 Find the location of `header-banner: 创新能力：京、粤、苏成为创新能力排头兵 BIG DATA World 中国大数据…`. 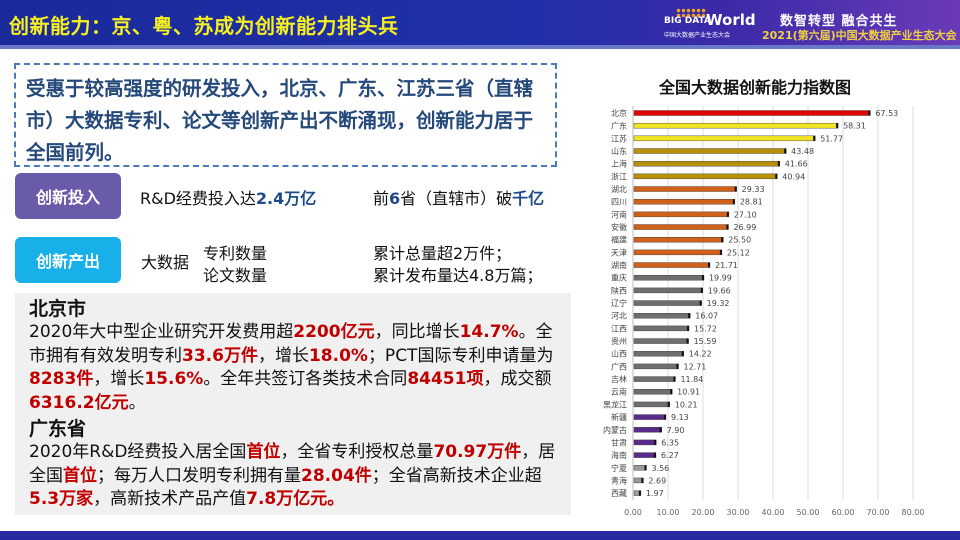

header-banner: 创新能力：京、粤、苏成为创新能力排头兵 BIG DATA World 中国大数据… is located at coordinates (480, 22).